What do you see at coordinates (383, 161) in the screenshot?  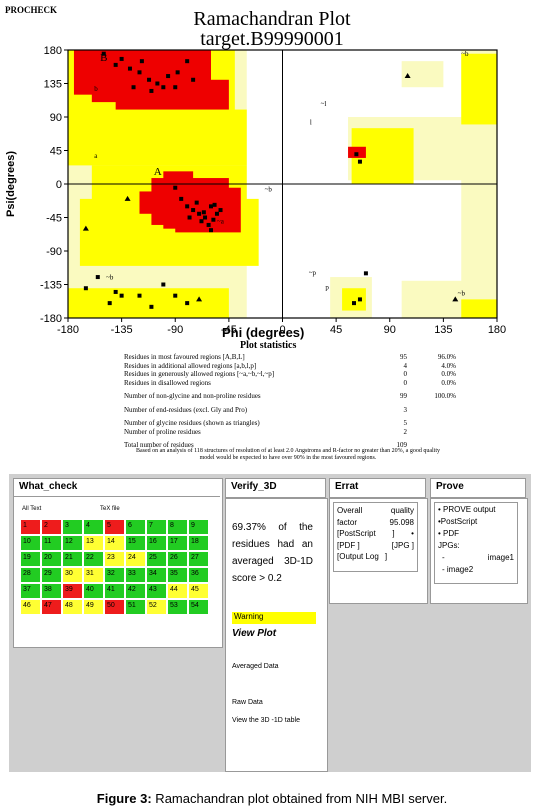 I see `region-allowed` at bounding box center [383, 161].